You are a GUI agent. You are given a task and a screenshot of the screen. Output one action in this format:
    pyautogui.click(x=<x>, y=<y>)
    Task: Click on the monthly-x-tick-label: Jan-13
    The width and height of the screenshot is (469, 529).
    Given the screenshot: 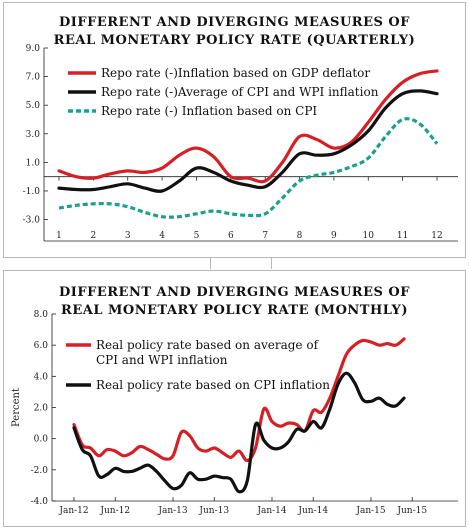 What is the action you would take?
    pyautogui.click(x=172, y=511)
    